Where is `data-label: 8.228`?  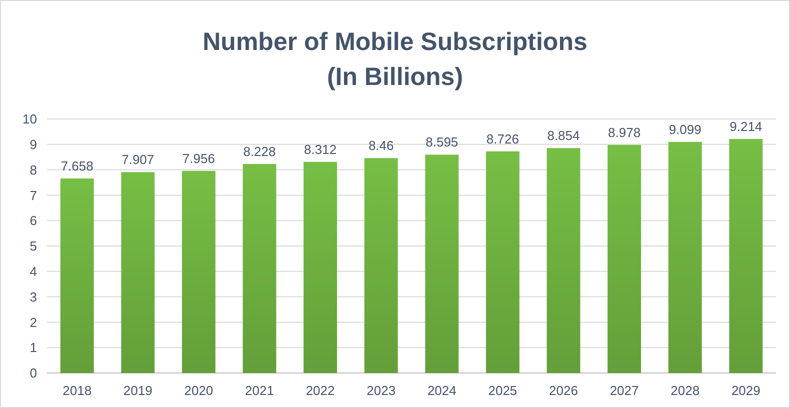 data-label: 8.228 is located at coordinates (259, 152).